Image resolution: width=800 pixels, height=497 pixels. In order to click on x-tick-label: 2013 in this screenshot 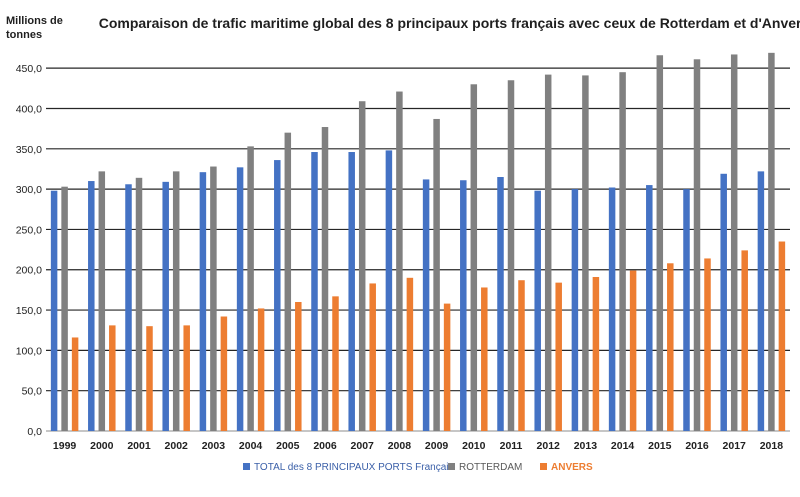, I will do `click(586, 446)`.